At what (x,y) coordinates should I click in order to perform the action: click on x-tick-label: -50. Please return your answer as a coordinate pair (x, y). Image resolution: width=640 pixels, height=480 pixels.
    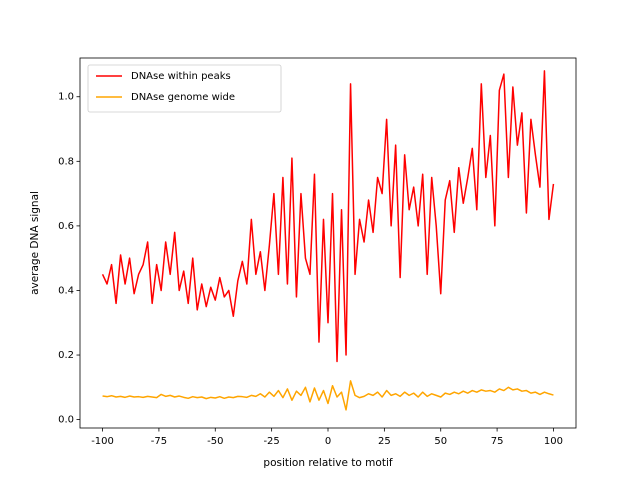
    Looking at the image, I should click on (215, 441).